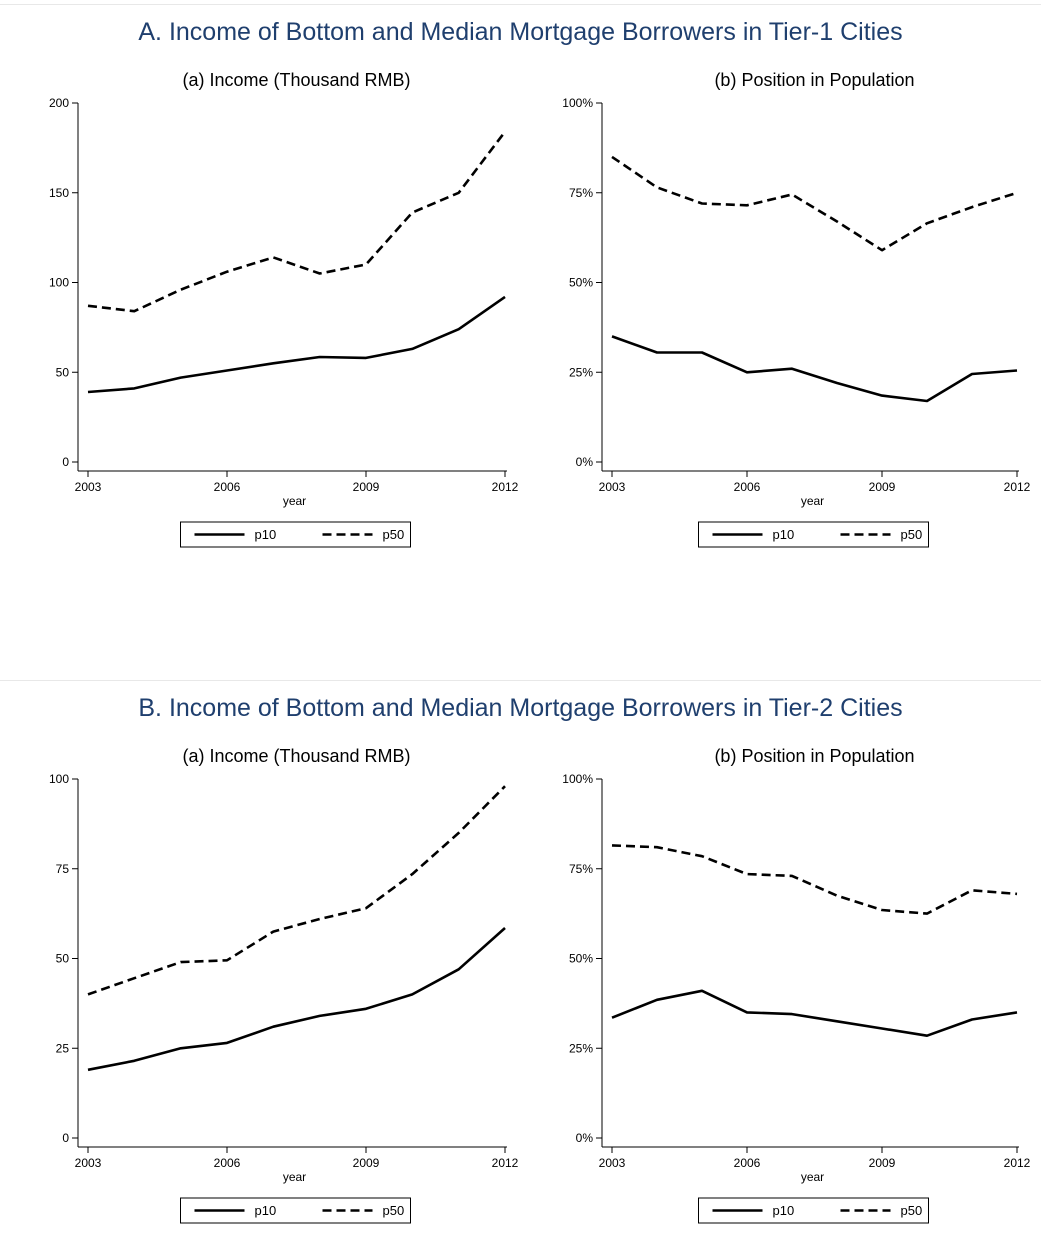 Image resolution: width=1041 pixels, height=1249 pixels. Describe the element at coordinates (520, 4) in the screenshot. I see `top-divider` at that location.